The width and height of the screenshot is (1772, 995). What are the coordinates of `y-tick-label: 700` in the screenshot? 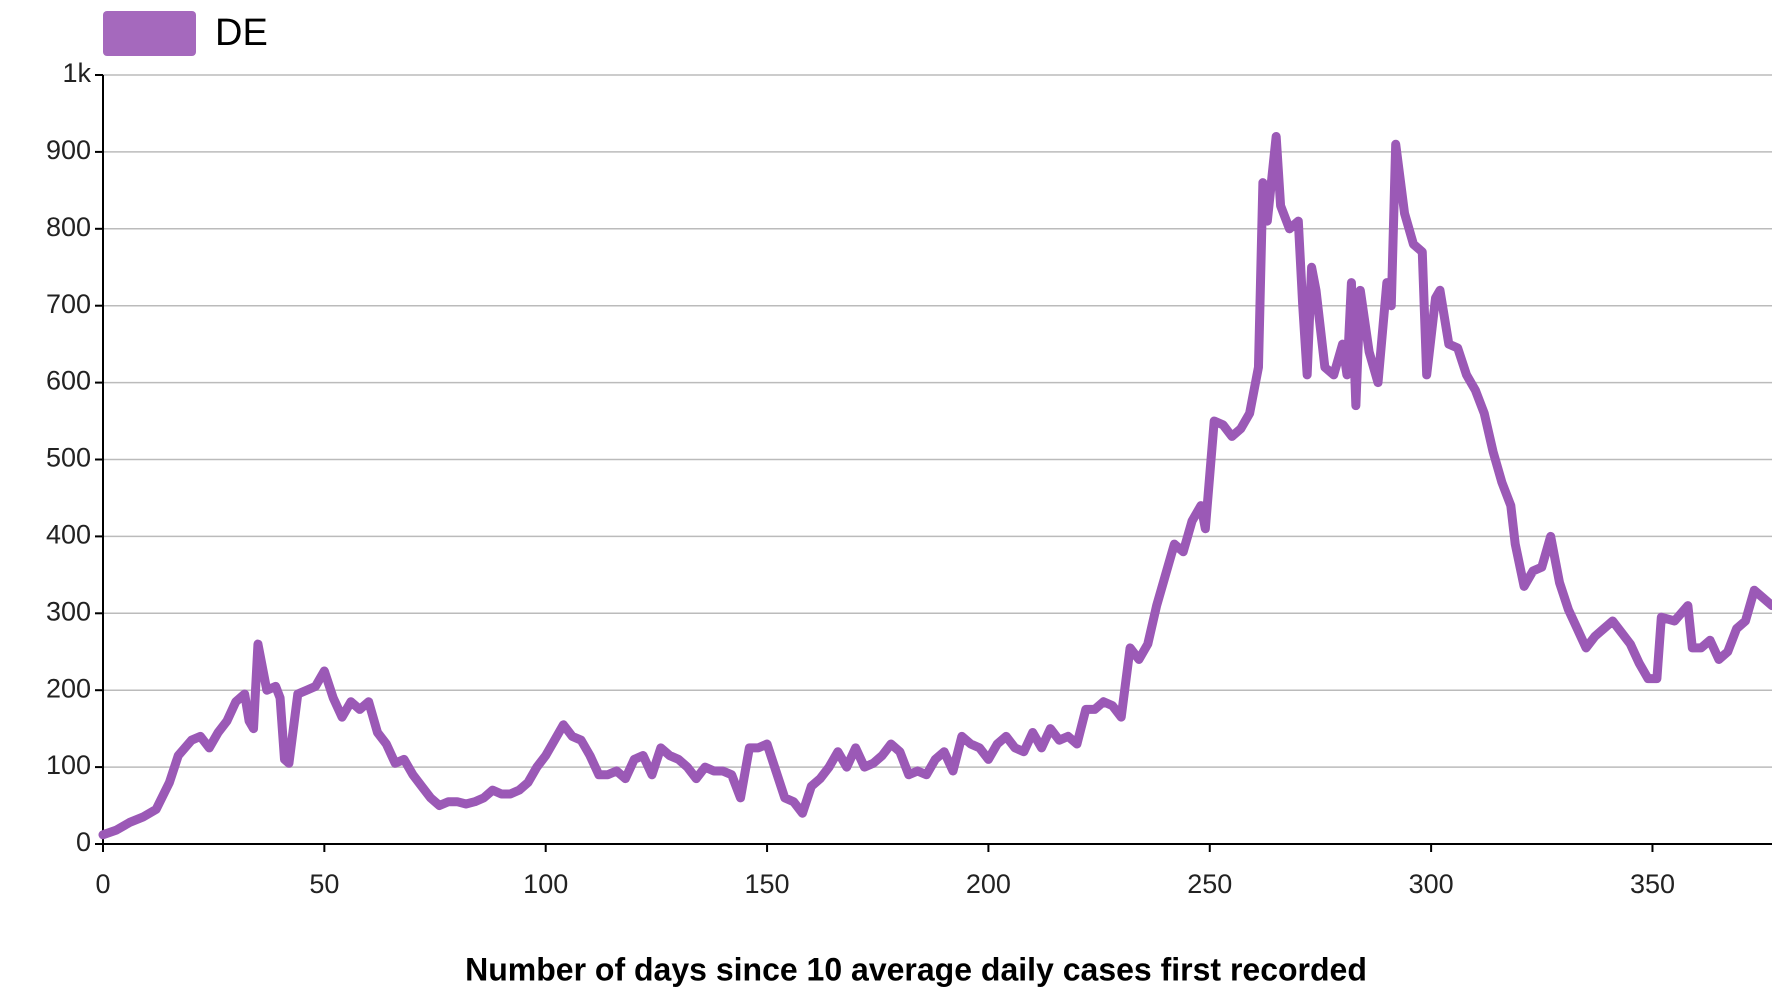 It's located at (68, 304).